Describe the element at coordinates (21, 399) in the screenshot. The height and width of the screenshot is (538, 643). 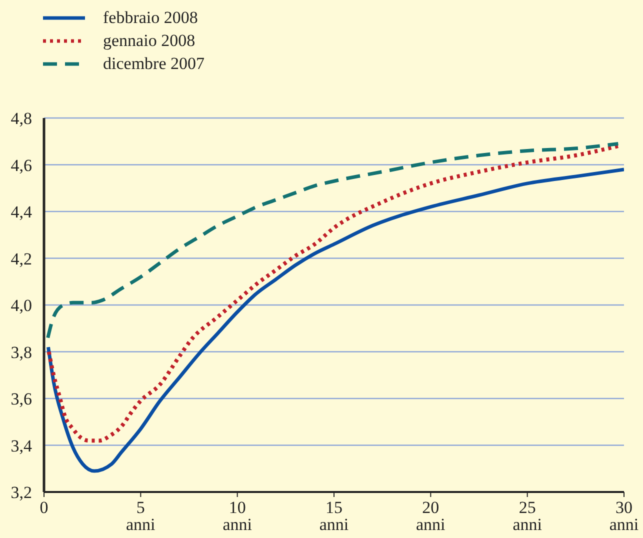
I see `y-tick-label: 3,6` at that location.